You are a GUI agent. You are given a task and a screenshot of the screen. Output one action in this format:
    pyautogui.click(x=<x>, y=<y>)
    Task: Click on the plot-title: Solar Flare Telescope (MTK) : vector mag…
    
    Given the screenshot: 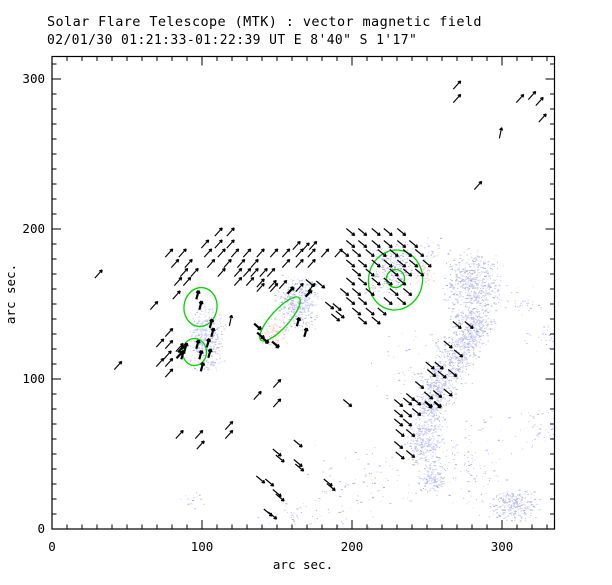 What is the action you would take?
    pyautogui.click(x=264, y=22)
    